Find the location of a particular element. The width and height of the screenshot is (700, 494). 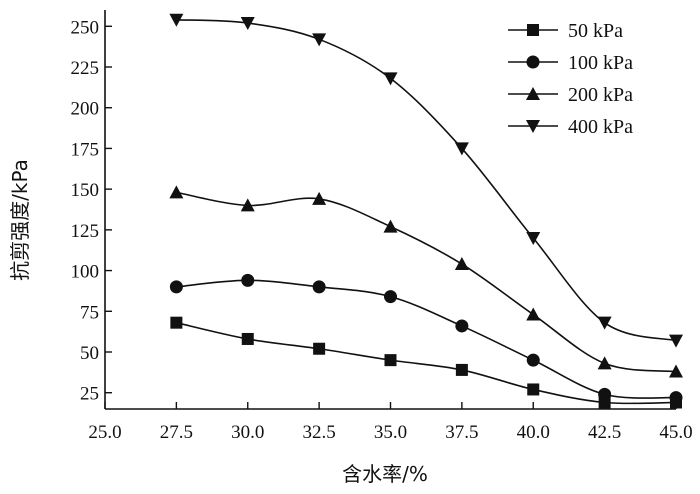

legend-label: 100 kPa is located at coordinates (600, 63).